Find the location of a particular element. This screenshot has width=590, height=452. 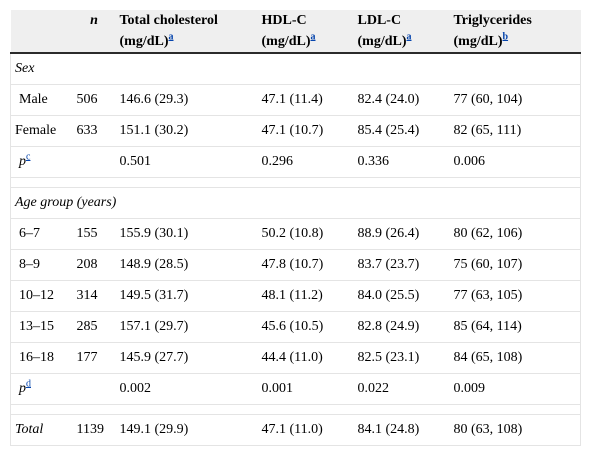

row-label: Total is located at coordinates (41, 430).